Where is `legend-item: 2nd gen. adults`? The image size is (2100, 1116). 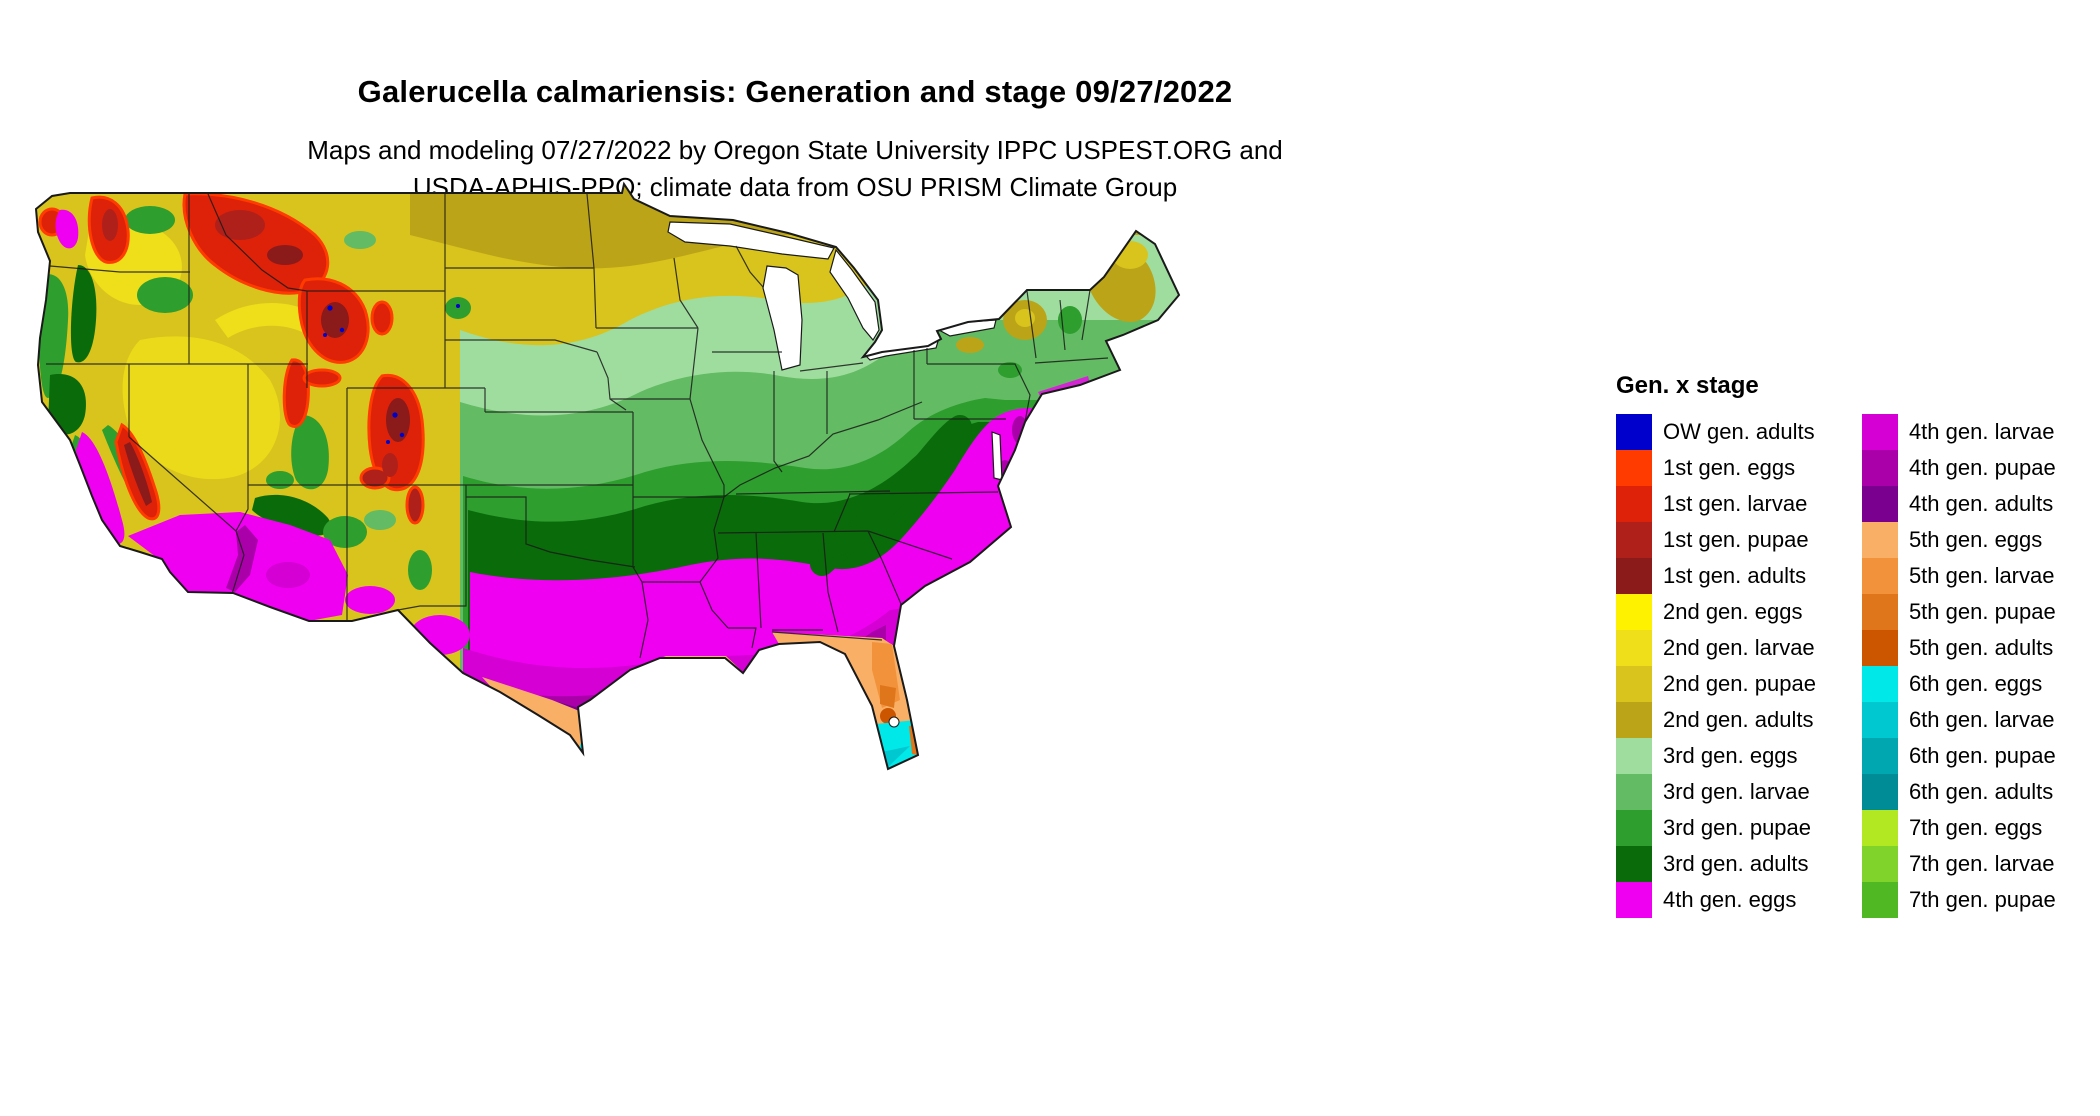 legend-item: 2nd gen. adults is located at coordinates (1716, 720).